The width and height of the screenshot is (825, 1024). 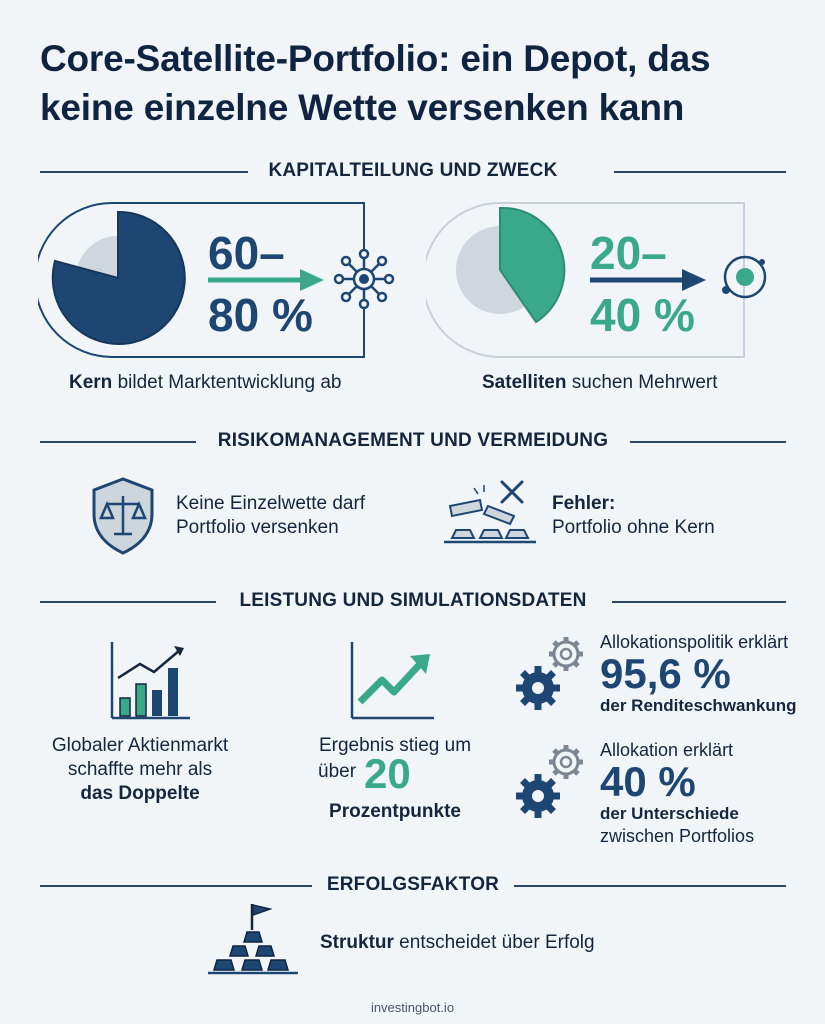 I want to click on policy-bold: der Renditeschwankung, so click(x=698, y=705).